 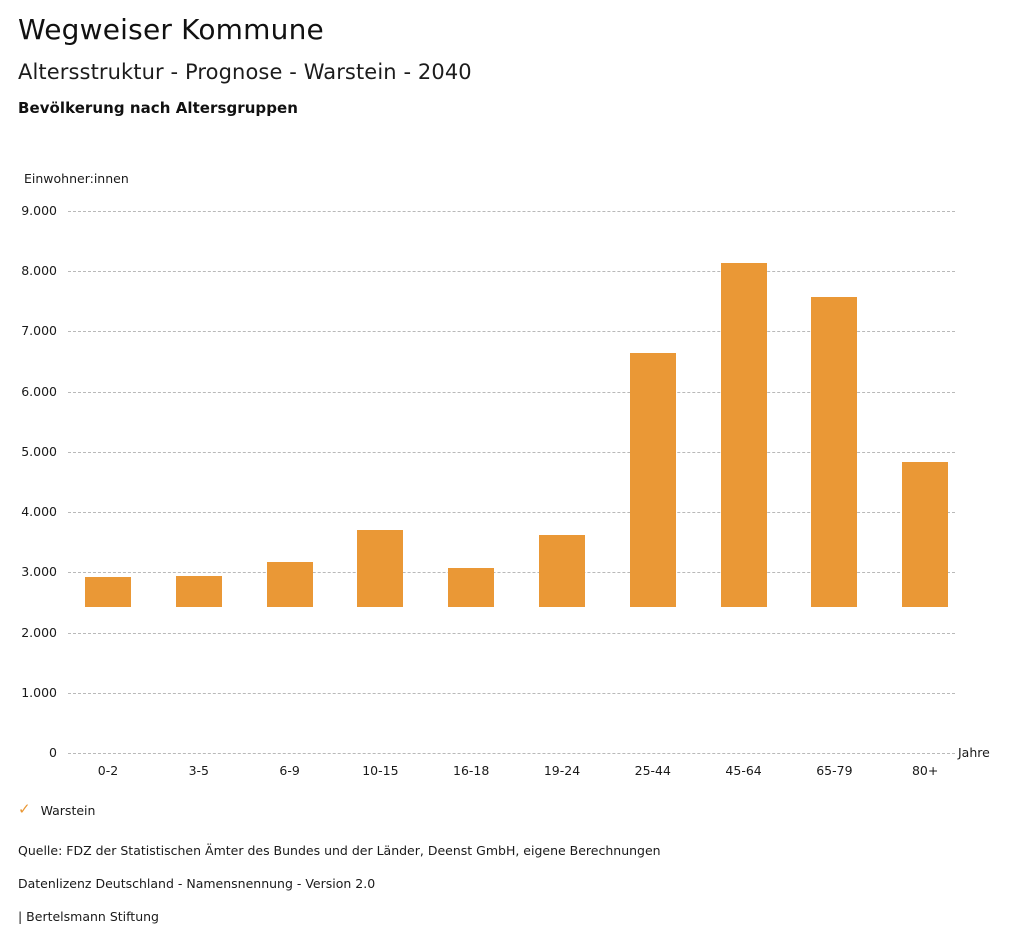 I want to click on y-axis-tick-label: 4.000, so click(x=39, y=512).